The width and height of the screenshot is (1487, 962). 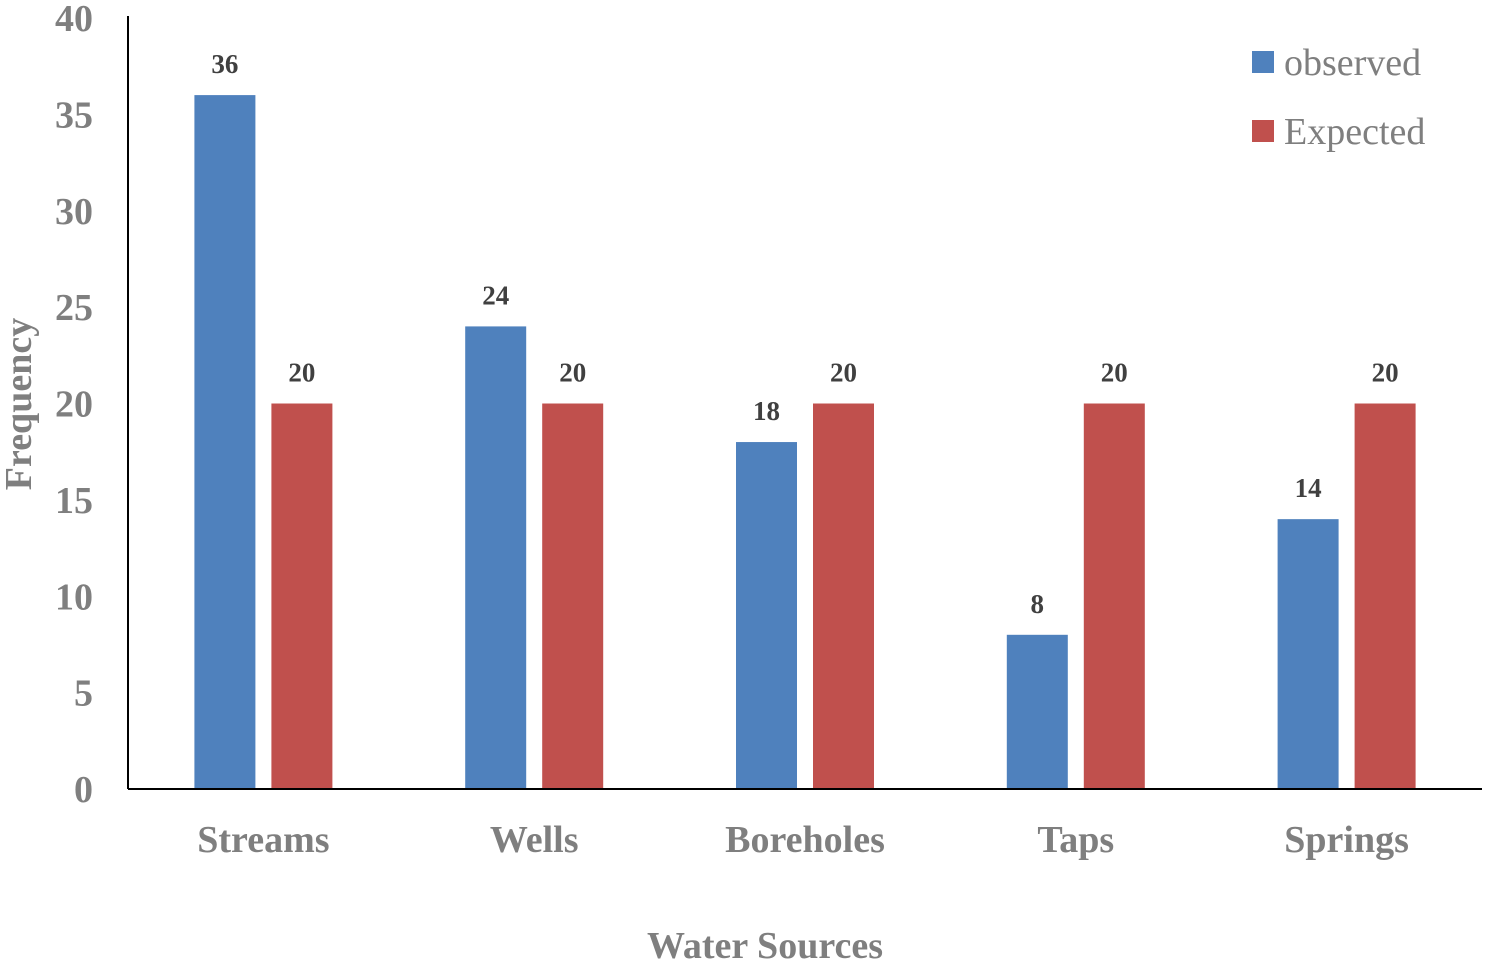 What do you see at coordinates (74, 20) in the screenshot?
I see `y-tick-label: 40` at bounding box center [74, 20].